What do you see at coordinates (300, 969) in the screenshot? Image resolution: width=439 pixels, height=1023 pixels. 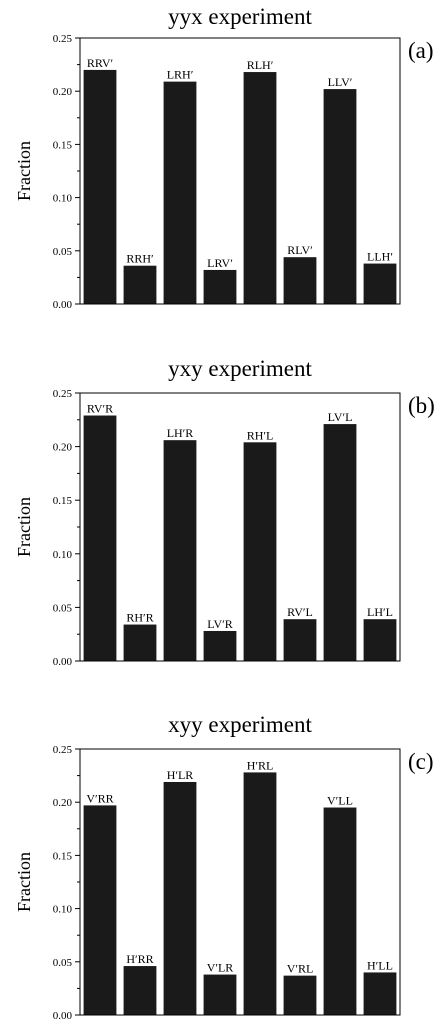 I see `bar-label: V′RL` at bounding box center [300, 969].